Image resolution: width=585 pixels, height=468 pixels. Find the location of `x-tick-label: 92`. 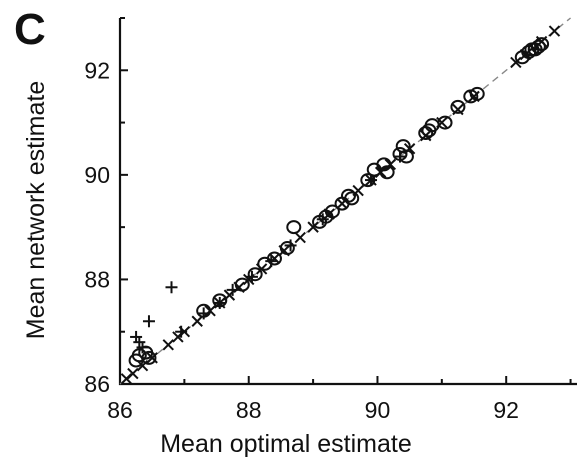

x-tick-label: 92 is located at coordinates (506, 410).